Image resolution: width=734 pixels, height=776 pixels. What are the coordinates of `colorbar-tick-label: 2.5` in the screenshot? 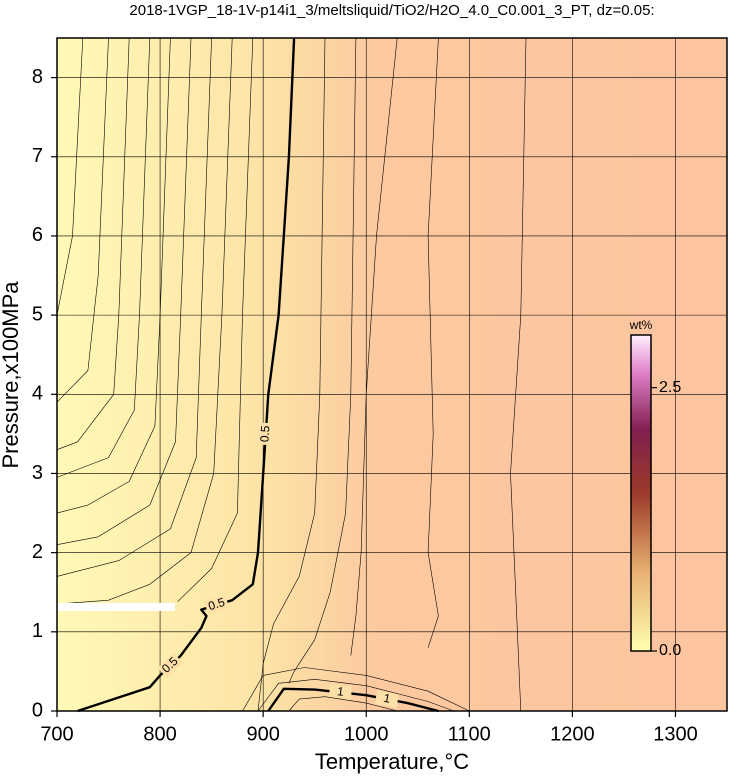 It's located at (670, 387).